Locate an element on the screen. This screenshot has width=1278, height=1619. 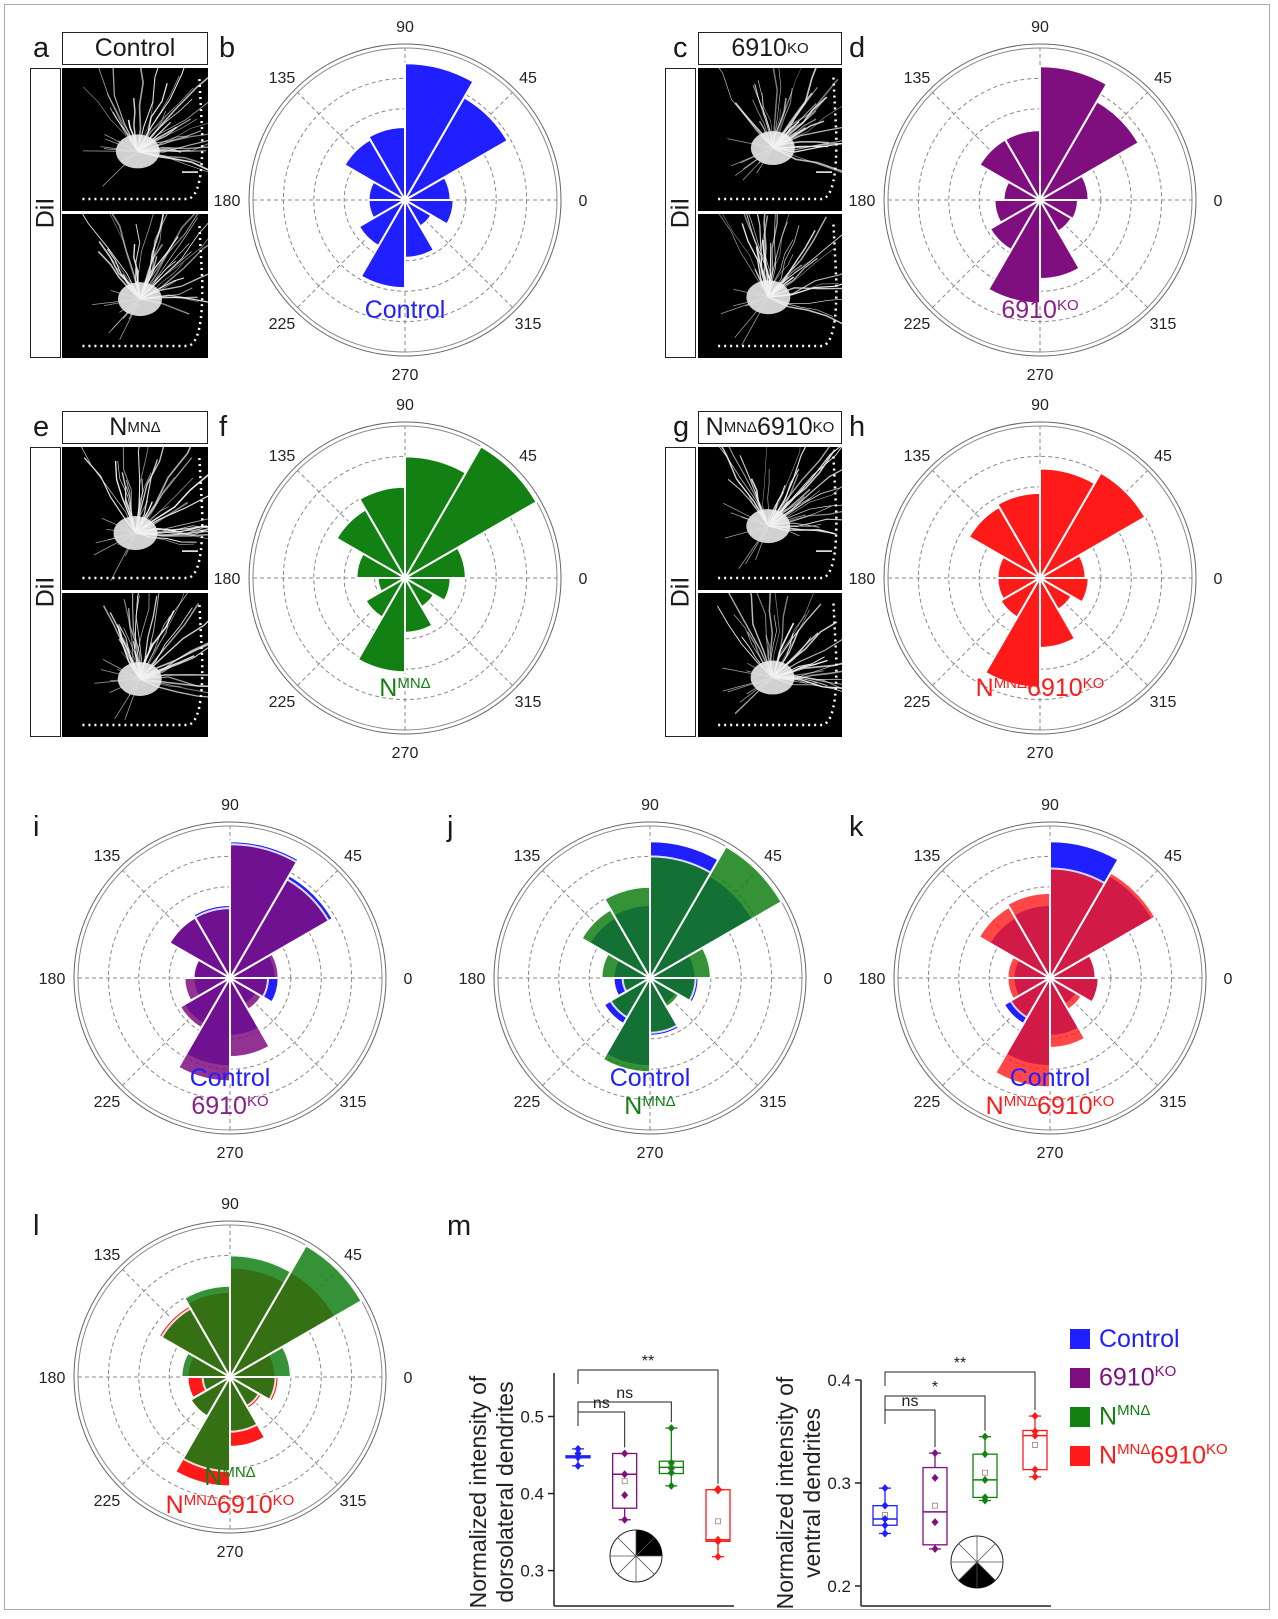
significance-label: ** is located at coordinates (960, 1363).